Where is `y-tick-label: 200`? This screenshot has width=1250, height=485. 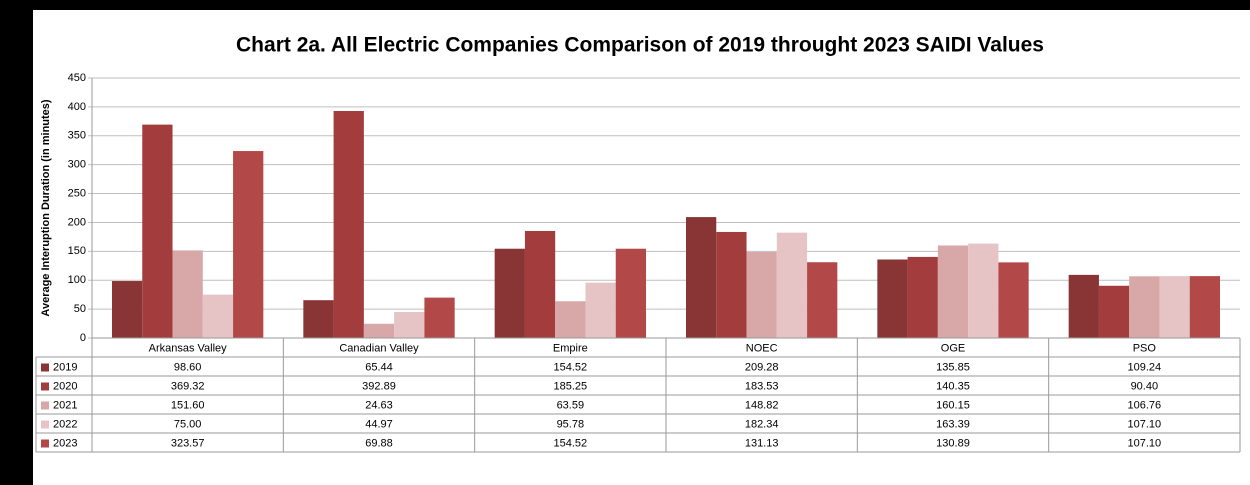 y-tick-label: 200 is located at coordinates (77, 222).